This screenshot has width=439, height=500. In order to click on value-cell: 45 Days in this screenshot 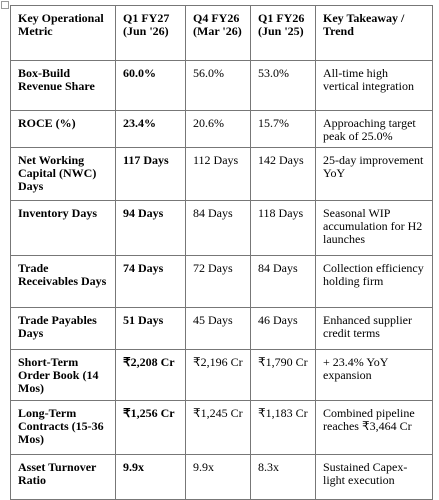, I will do `click(218, 328)`.